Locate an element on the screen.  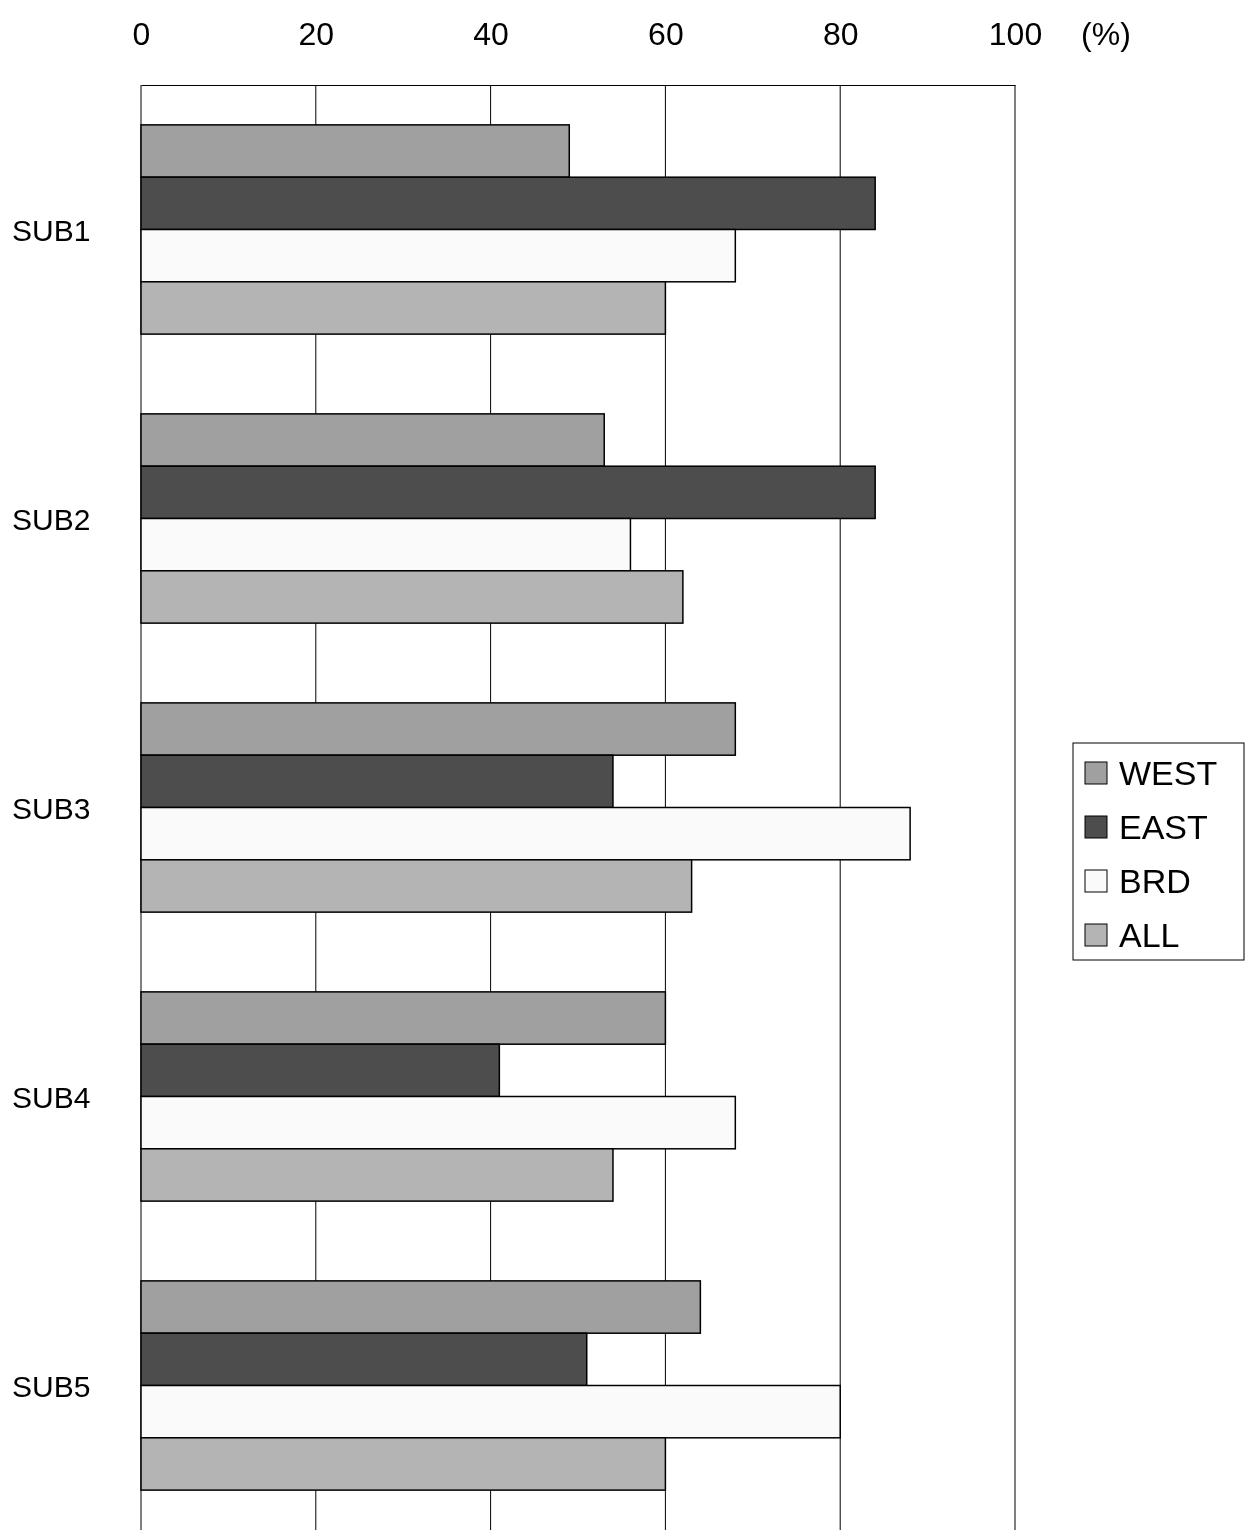
legend-label: BRD is located at coordinates (1155, 881).